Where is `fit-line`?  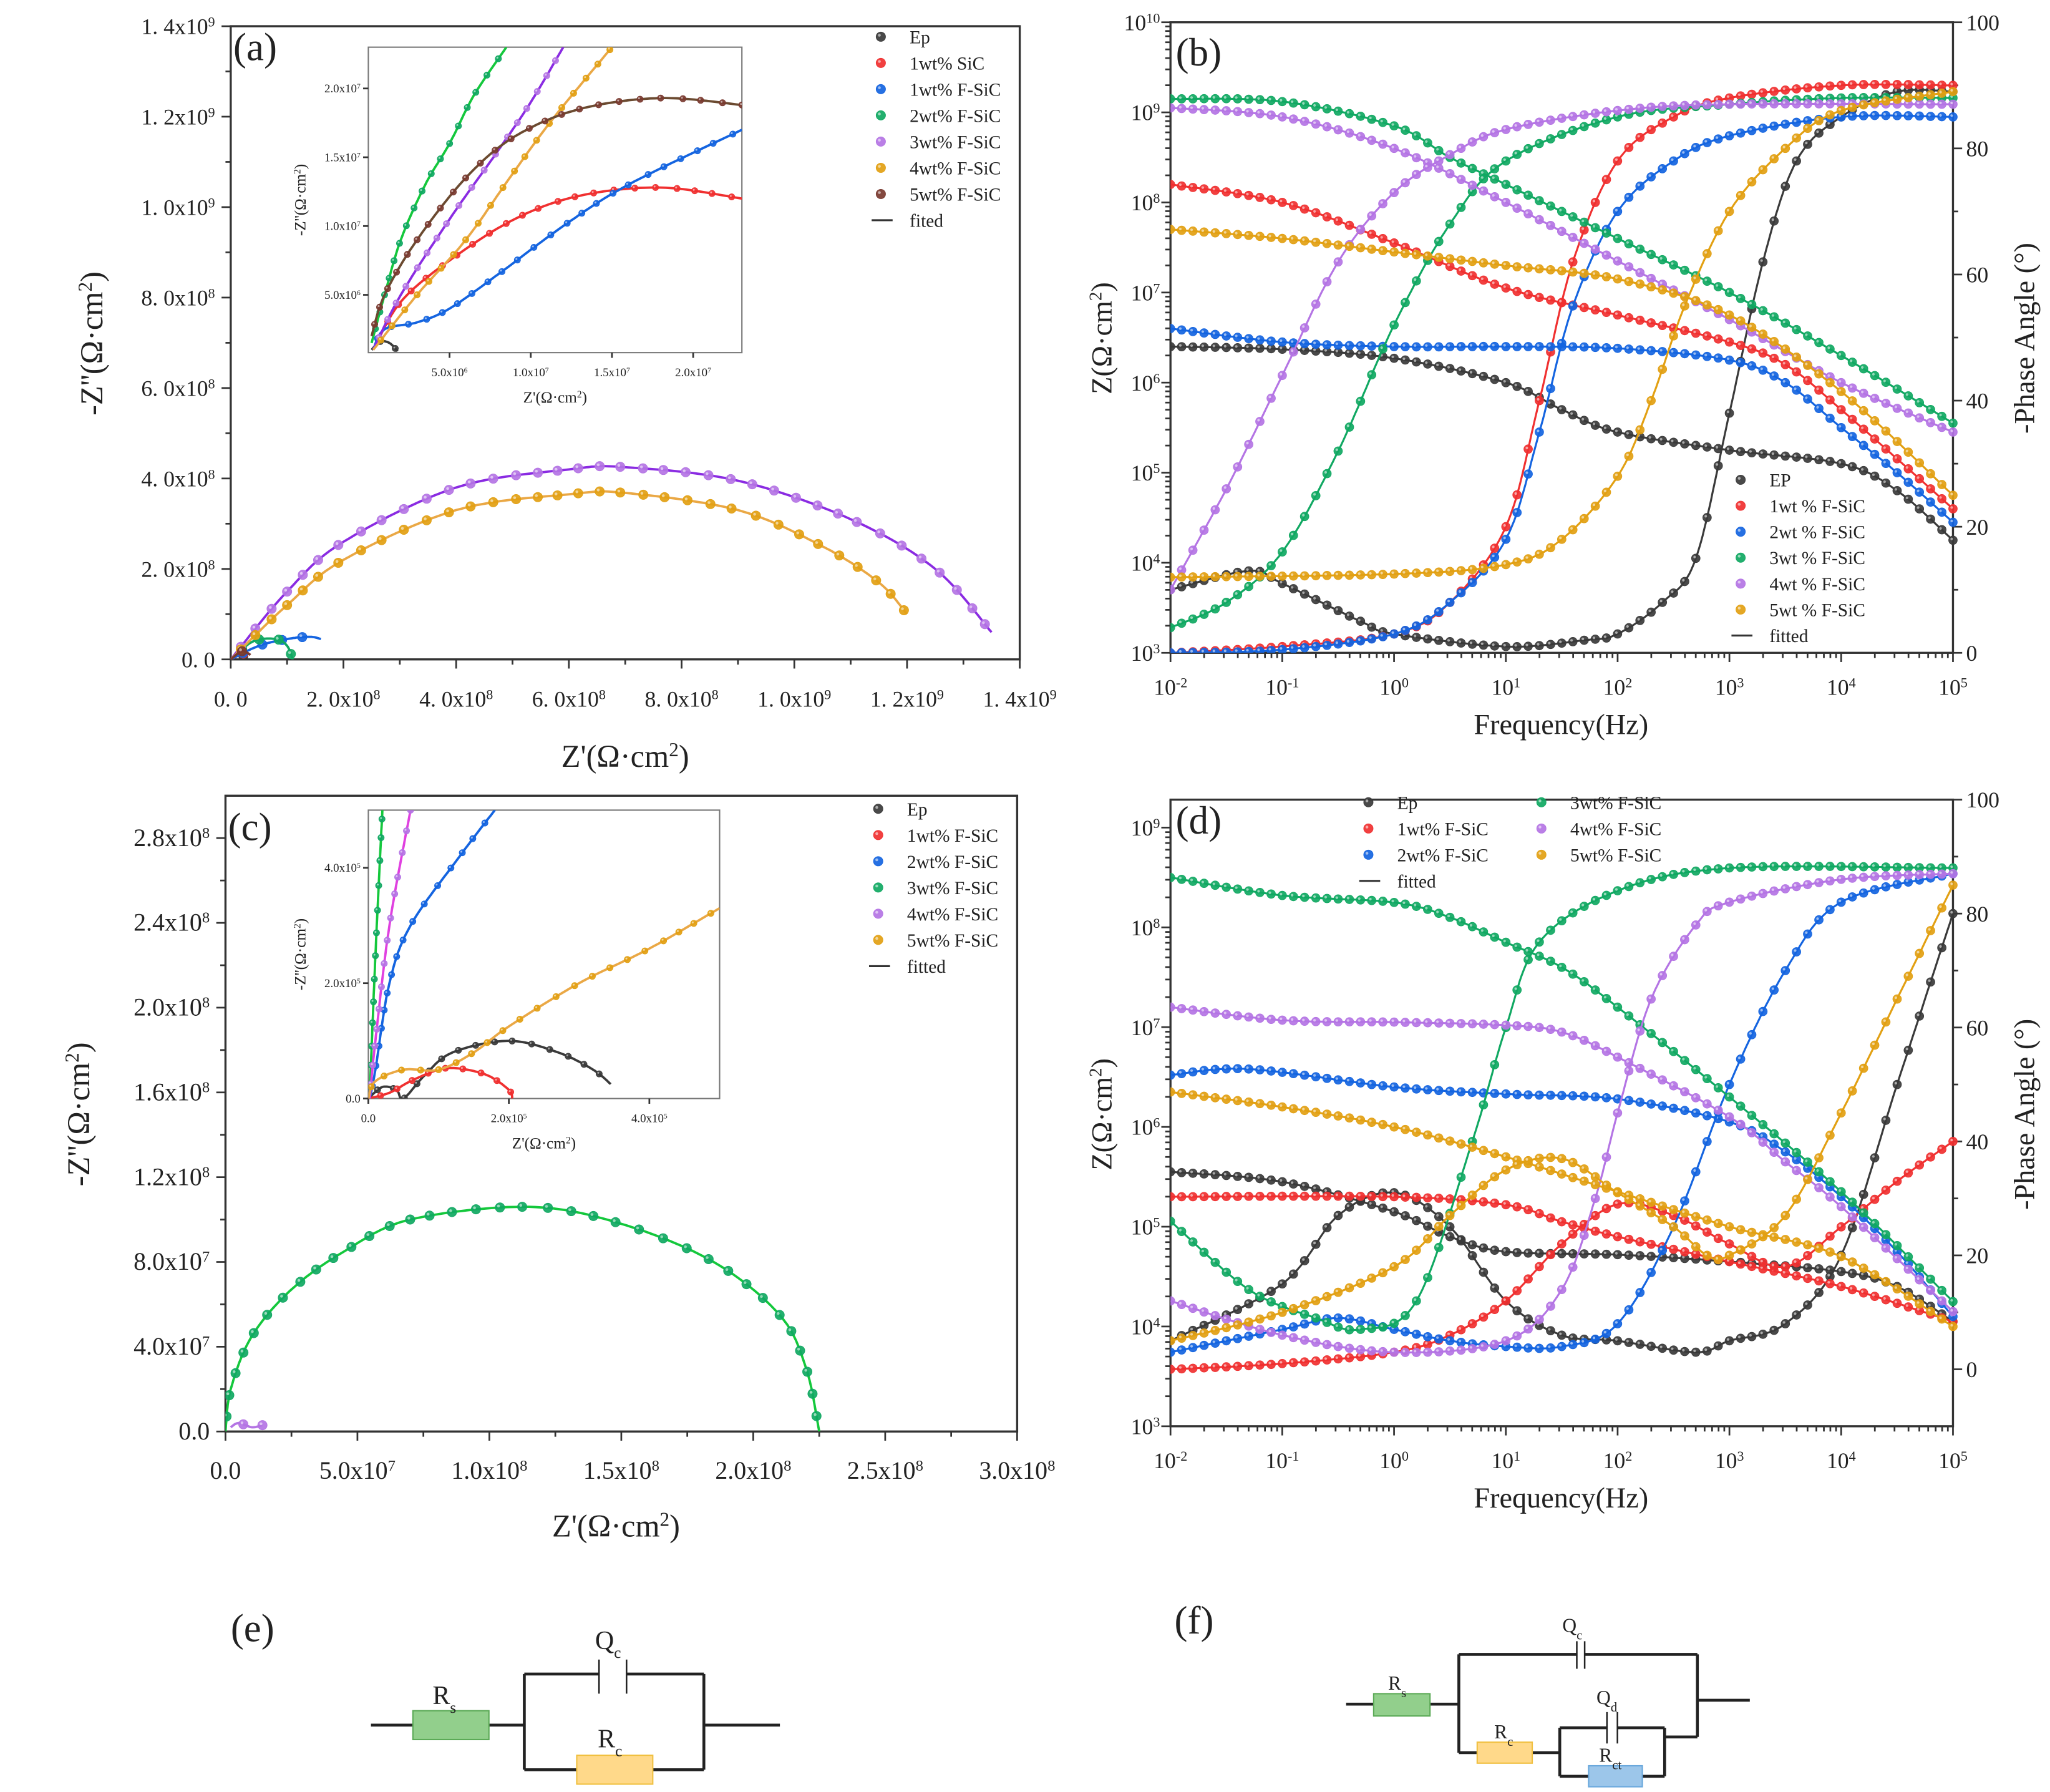 fit-line is located at coordinates (439, 195).